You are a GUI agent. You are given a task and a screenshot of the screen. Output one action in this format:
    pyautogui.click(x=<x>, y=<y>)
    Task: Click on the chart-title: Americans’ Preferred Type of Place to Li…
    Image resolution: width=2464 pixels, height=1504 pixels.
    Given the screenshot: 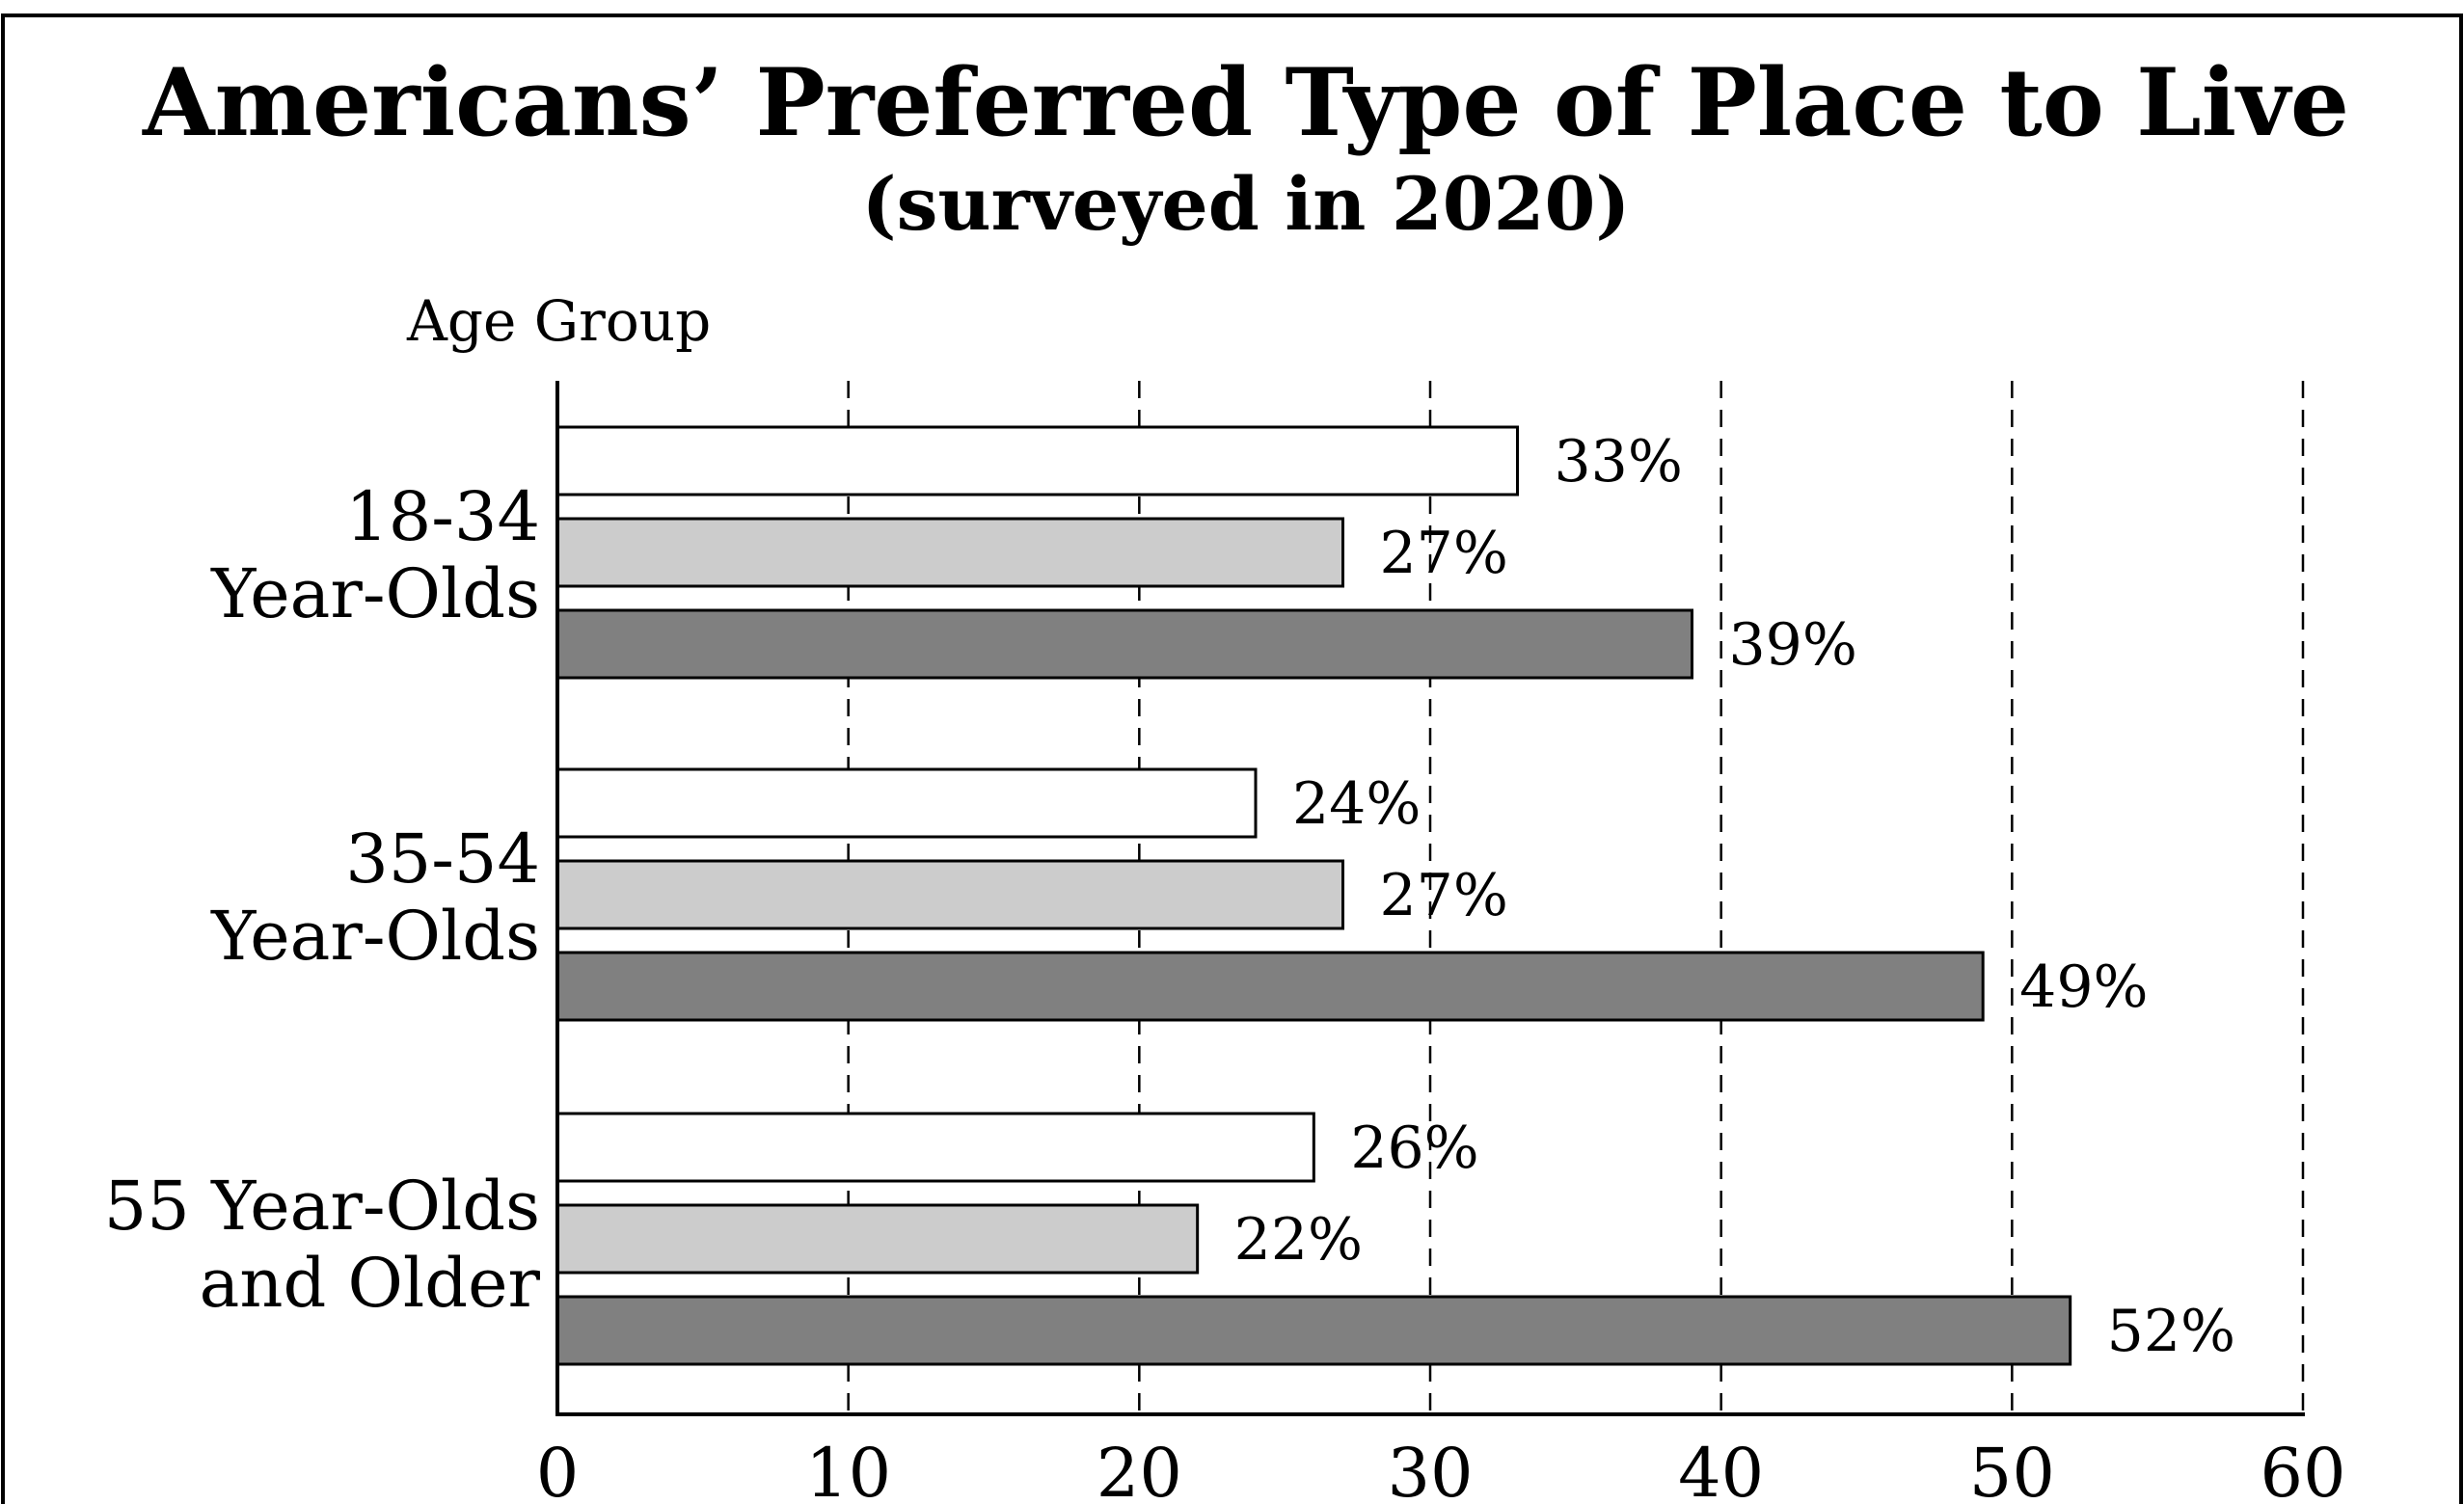 What is the action you would take?
    pyautogui.click(x=1245, y=102)
    